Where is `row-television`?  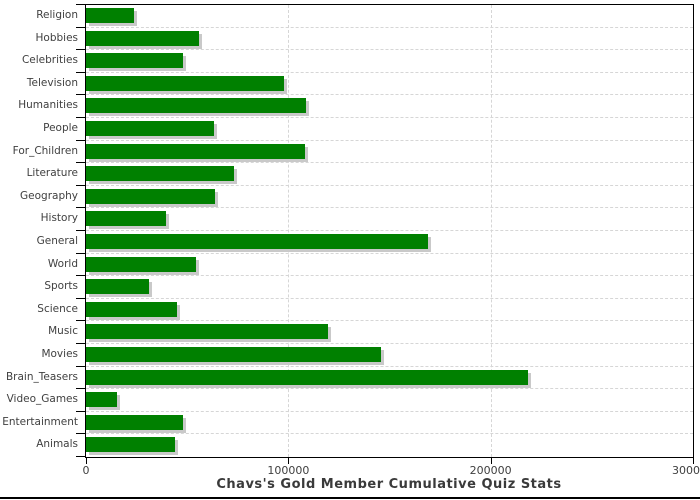
row-television is located at coordinates (389, 84).